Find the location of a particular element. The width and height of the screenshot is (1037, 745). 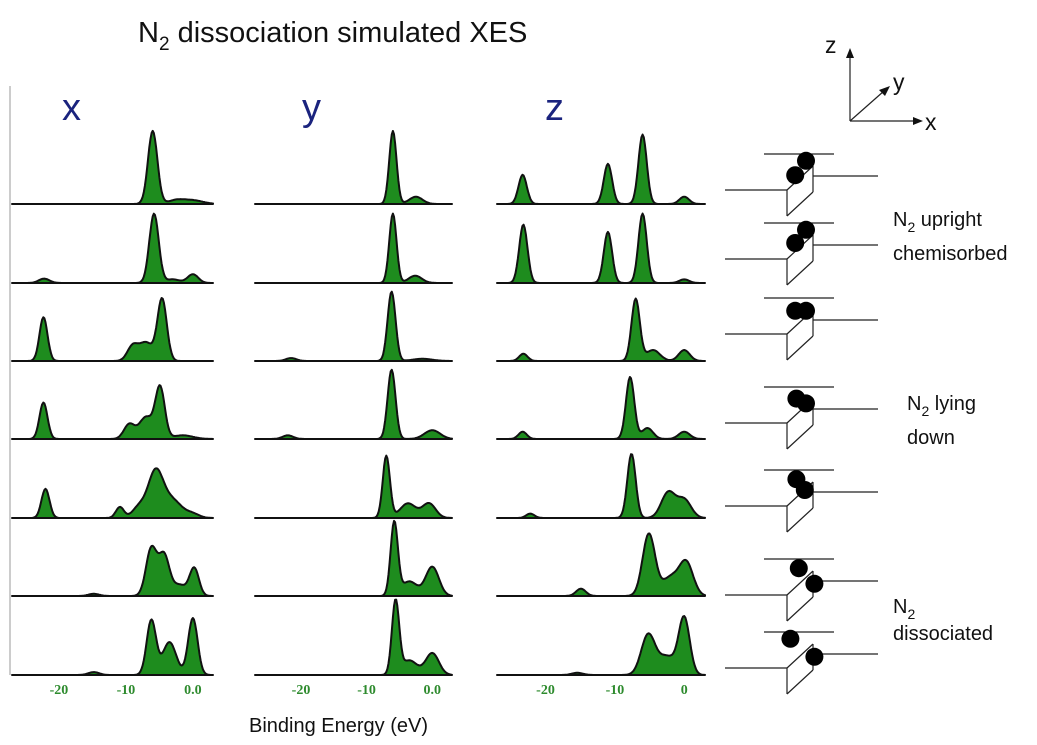

state-label-dissociated-line2: dissociated is located at coordinates (943, 634).